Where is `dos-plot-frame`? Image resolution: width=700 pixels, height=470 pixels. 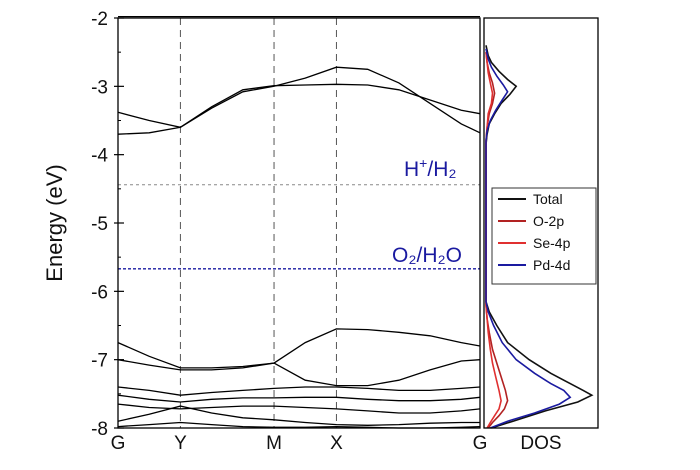
dos-plot-frame is located at coordinates (541, 223).